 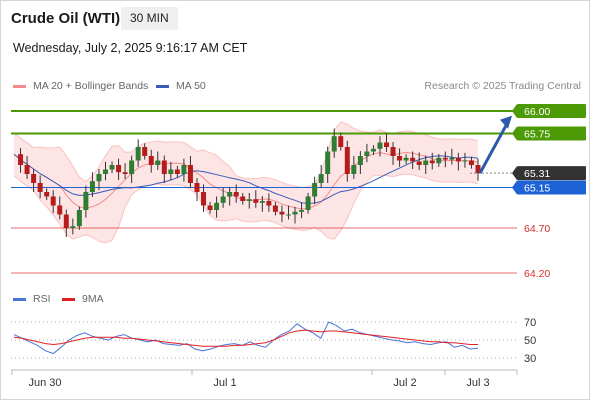 I want to click on timeframe-badge: 30 MIN, so click(x=149, y=18).